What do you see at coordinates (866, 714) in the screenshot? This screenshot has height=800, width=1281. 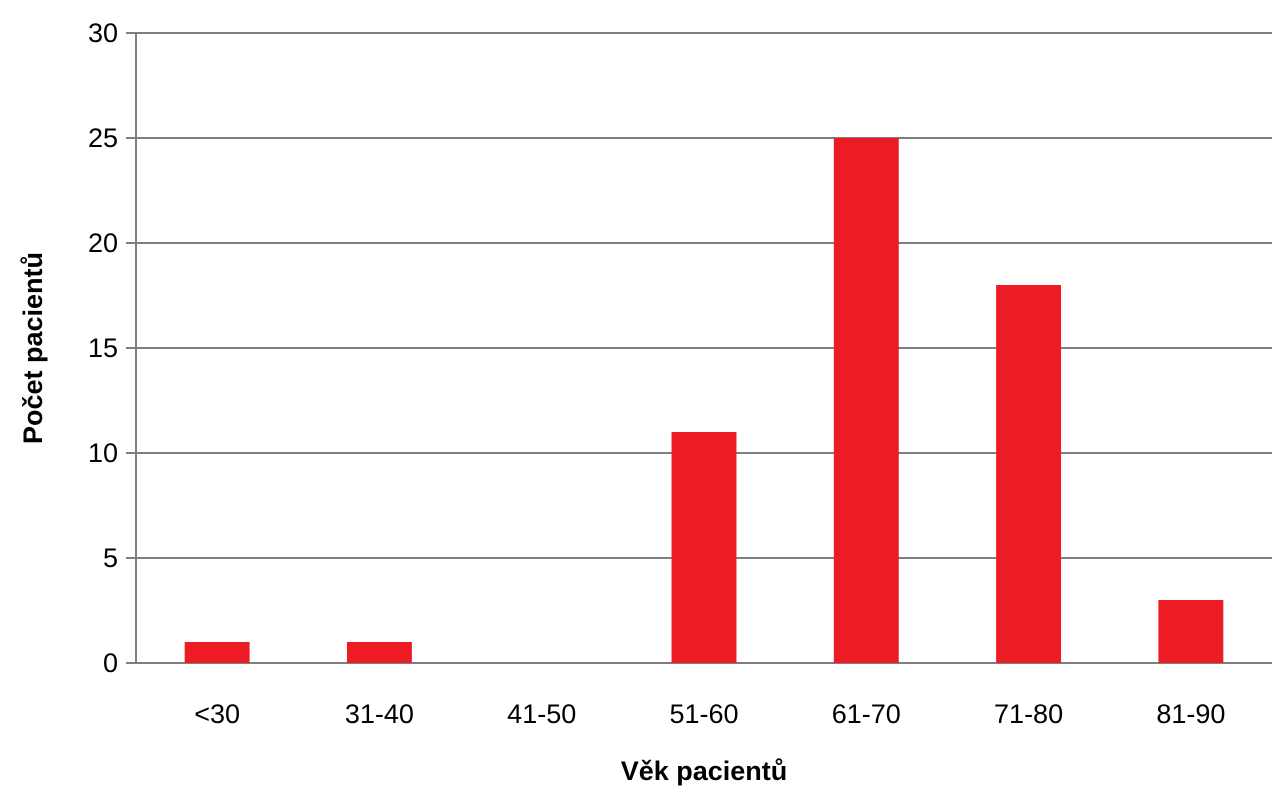 I see `x-tick-label: 61-70` at bounding box center [866, 714].